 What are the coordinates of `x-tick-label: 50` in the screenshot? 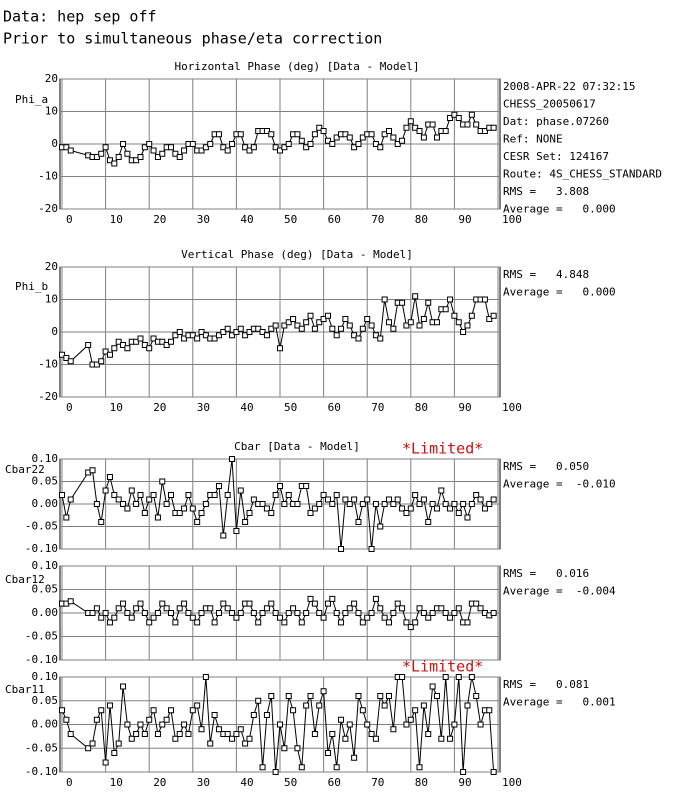 It's located at (290, 782).